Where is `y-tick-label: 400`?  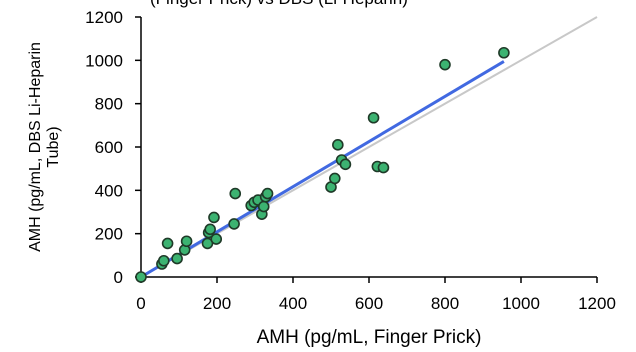
y-tick-label: 400 is located at coordinates (109, 190).